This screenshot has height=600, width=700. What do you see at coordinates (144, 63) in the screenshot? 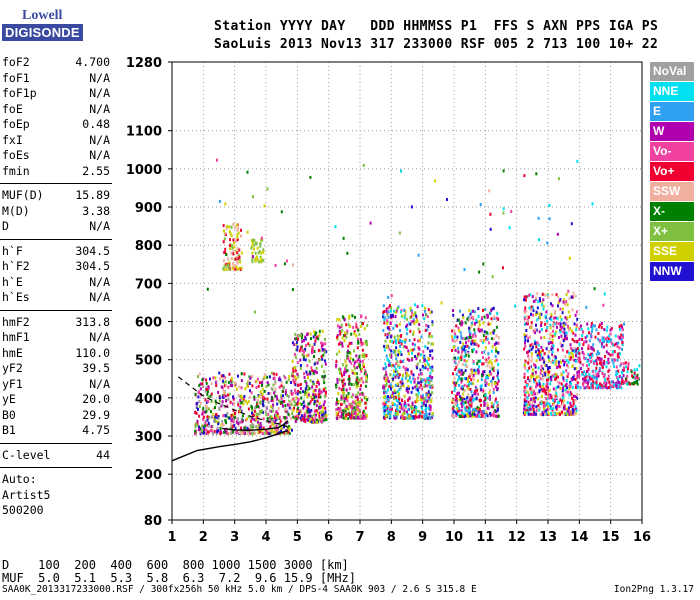
I see `y-tick-label: 1280` at bounding box center [144, 63].